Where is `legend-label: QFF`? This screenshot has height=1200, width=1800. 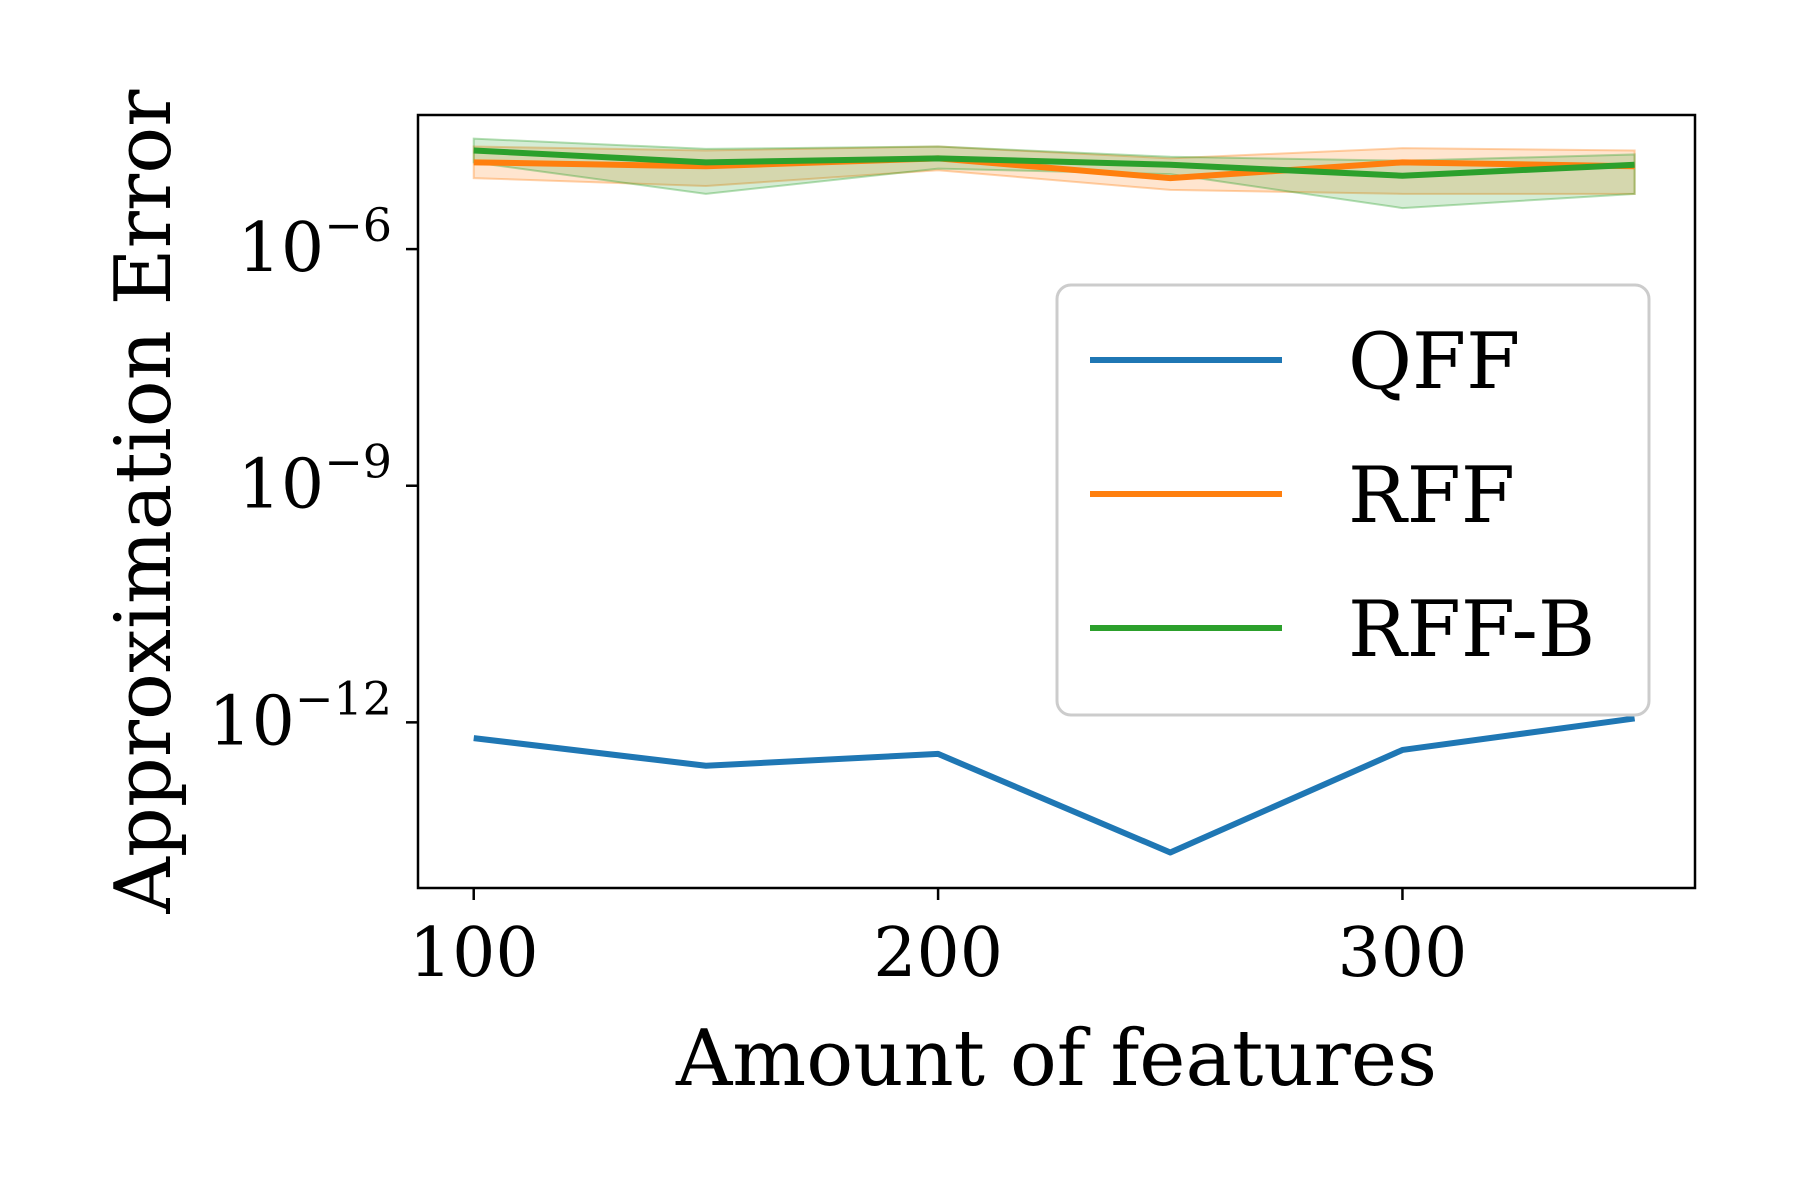
legend-label: QFF is located at coordinates (1434, 362).